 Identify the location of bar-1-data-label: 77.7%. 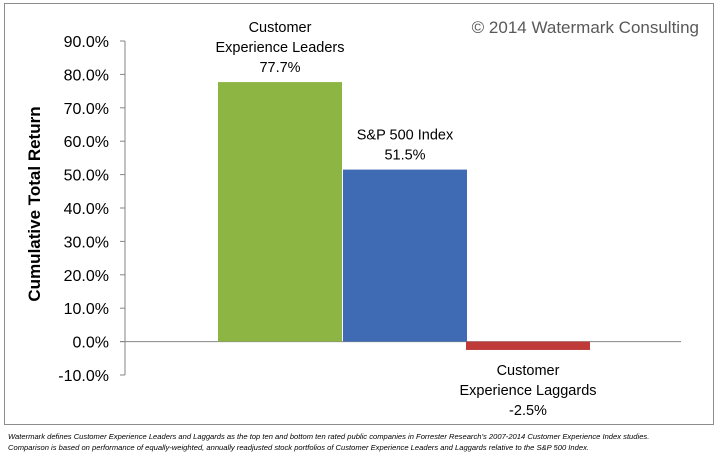
(279, 68).